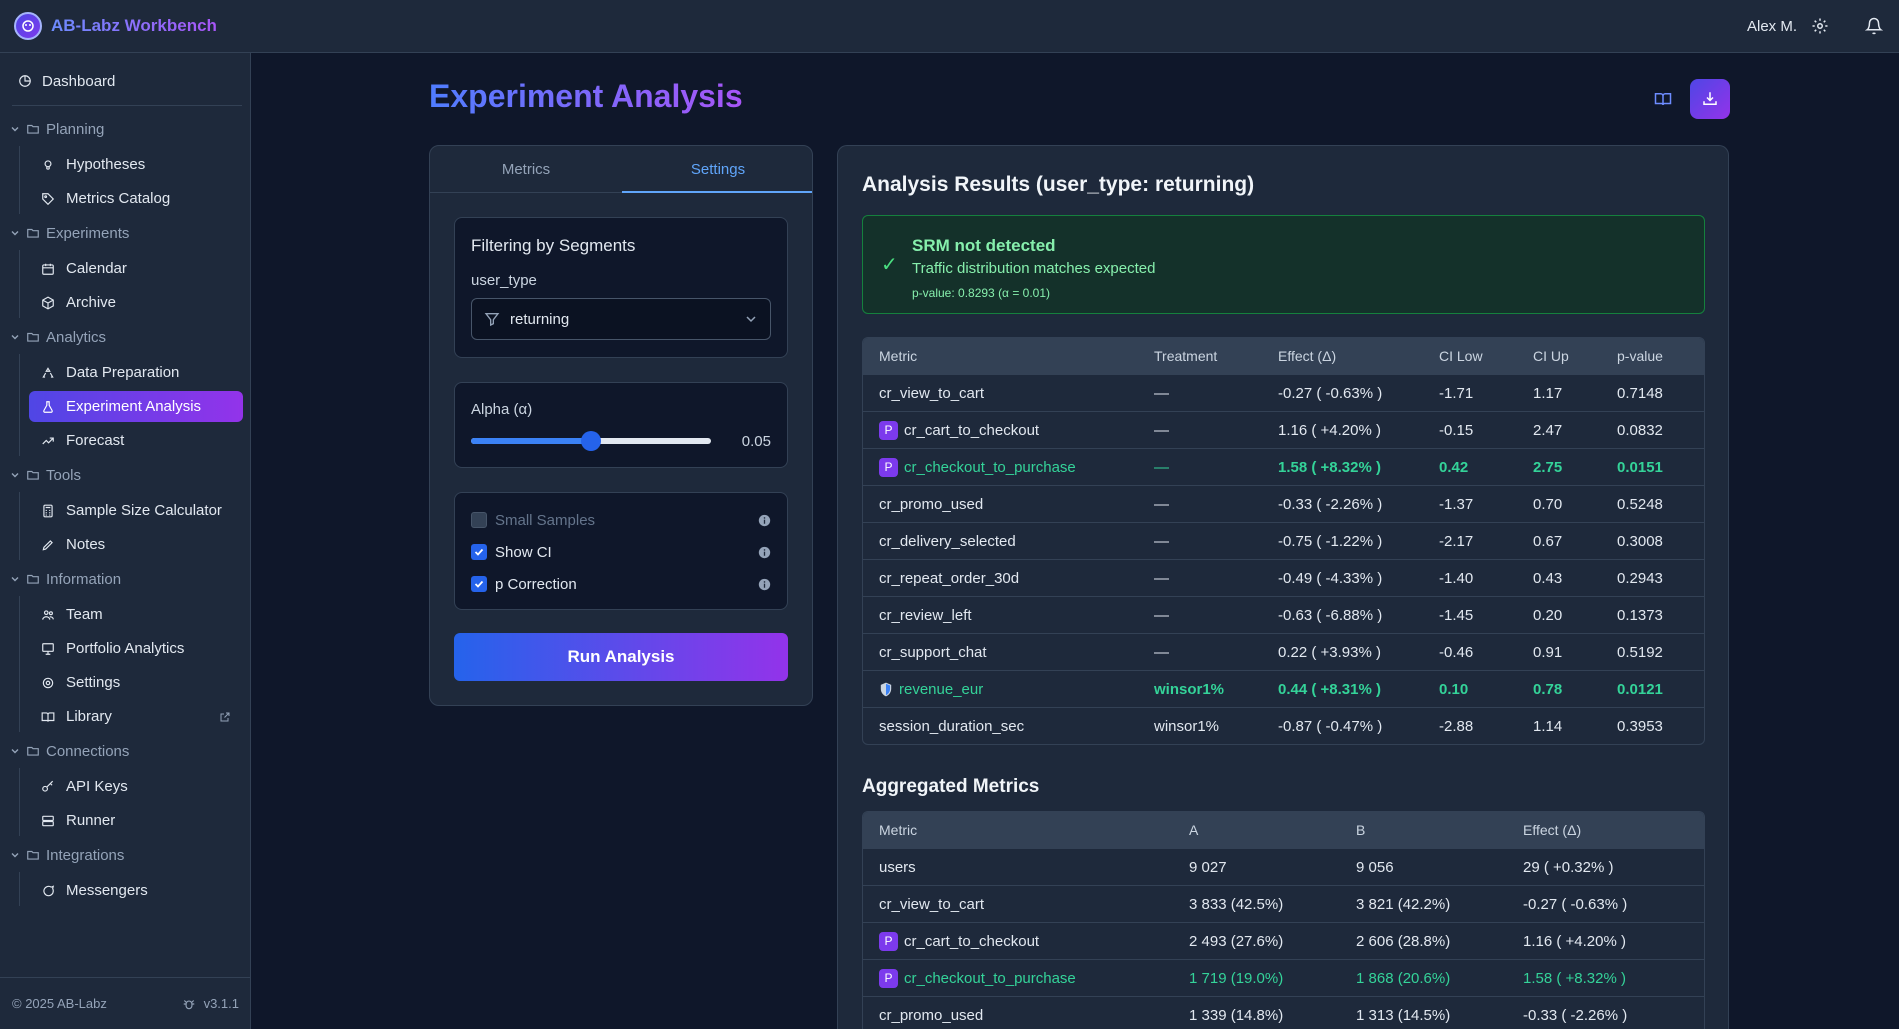  I want to click on metric-name: cr_support_chat, so click(933, 652).